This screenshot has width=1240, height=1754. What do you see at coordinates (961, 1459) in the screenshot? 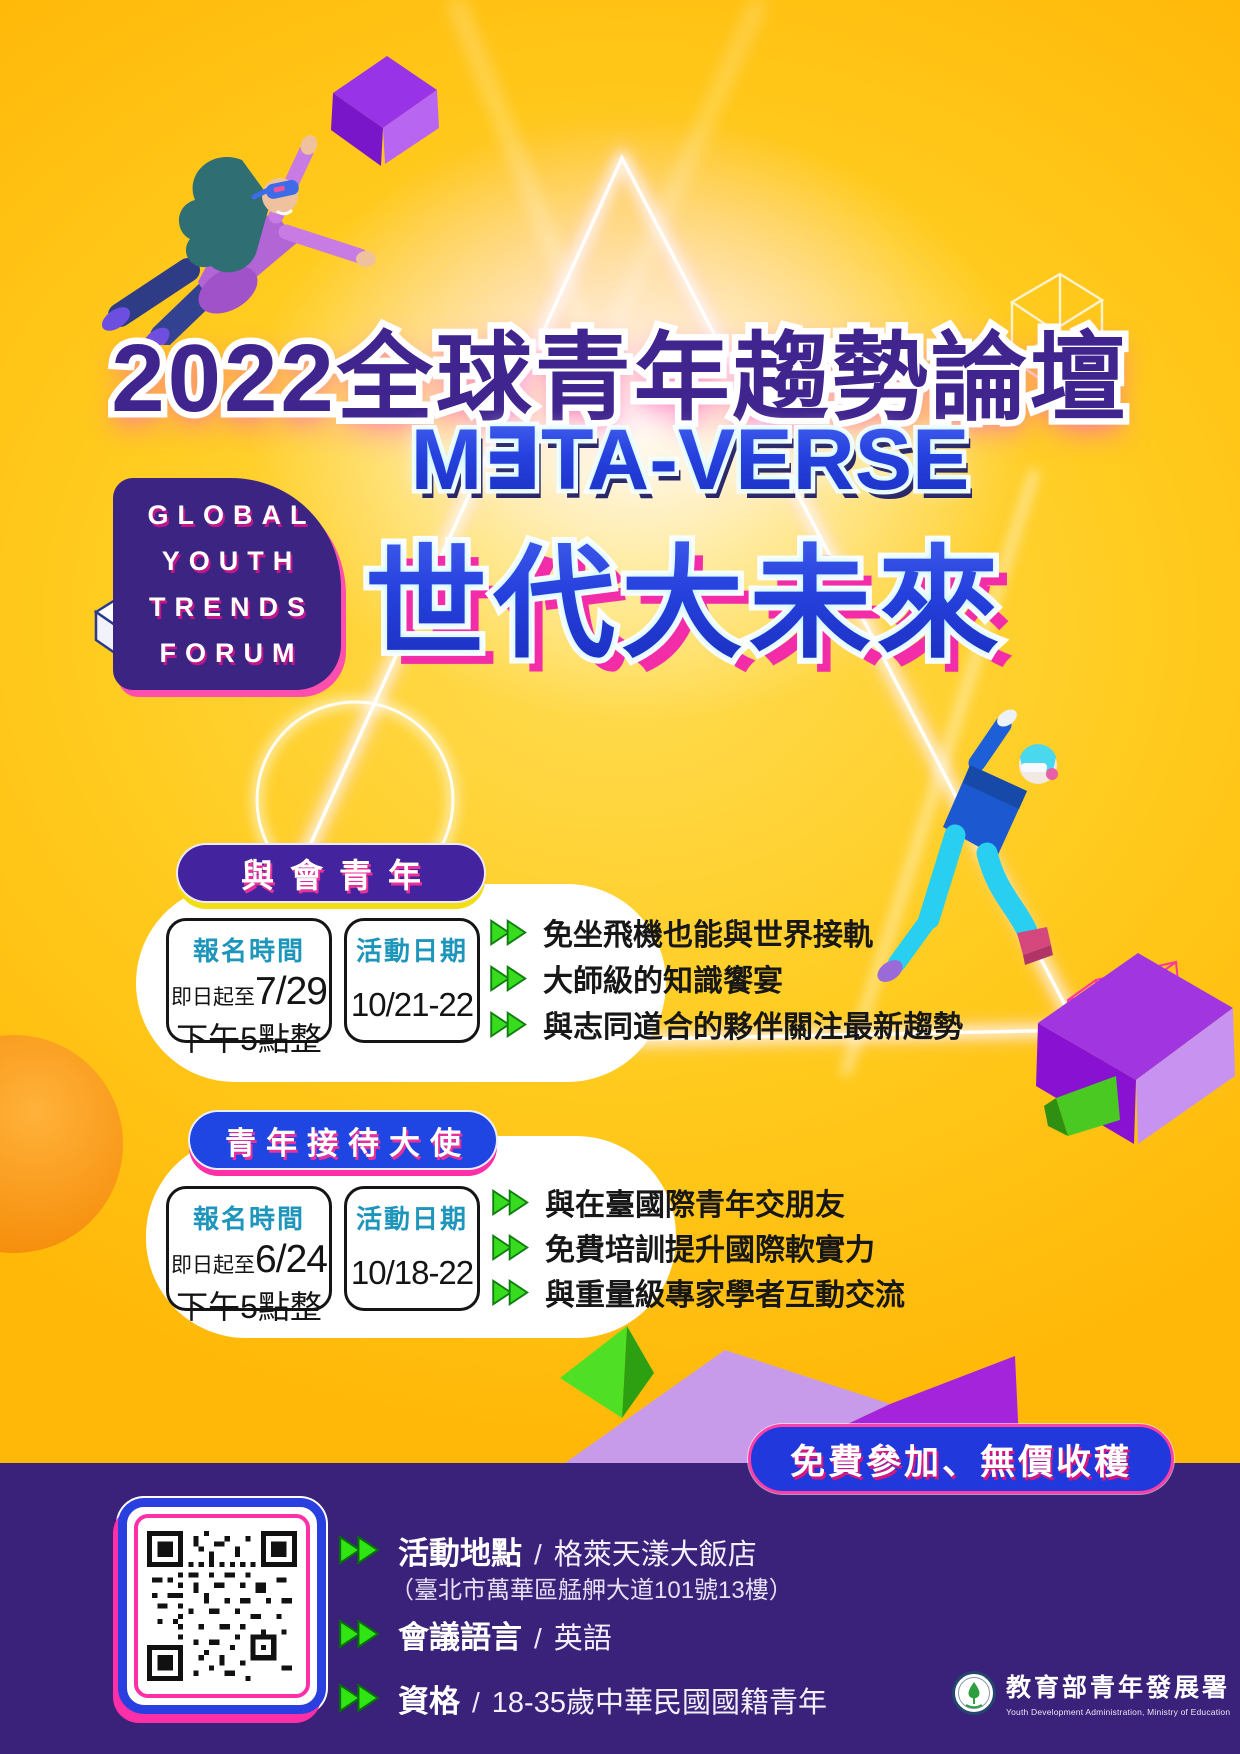
I see `free-participation-badge: 免費參加、無價收穫` at bounding box center [961, 1459].